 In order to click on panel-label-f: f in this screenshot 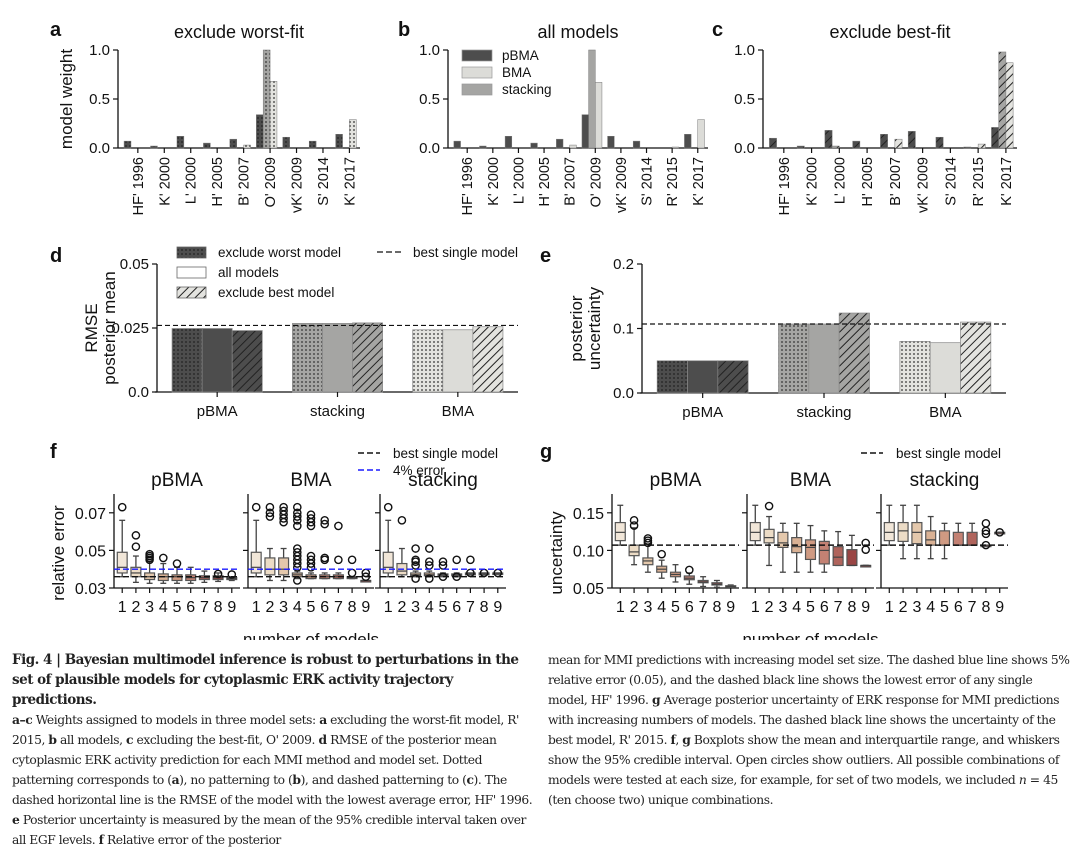, I will do `click(53, 452)`.